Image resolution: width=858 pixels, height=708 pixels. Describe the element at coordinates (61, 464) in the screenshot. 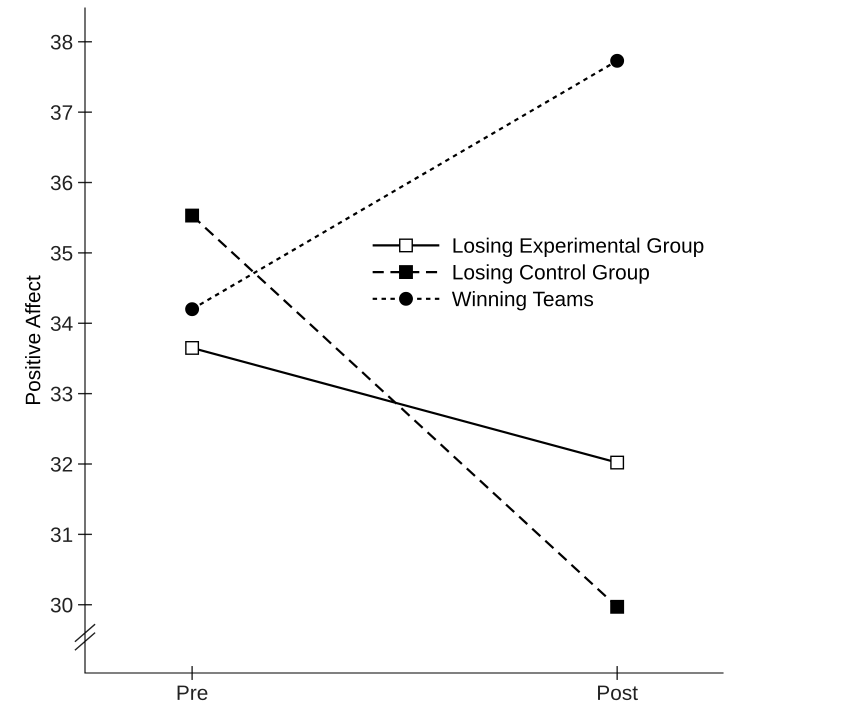

I see `y-tick-label: 32` at that location.